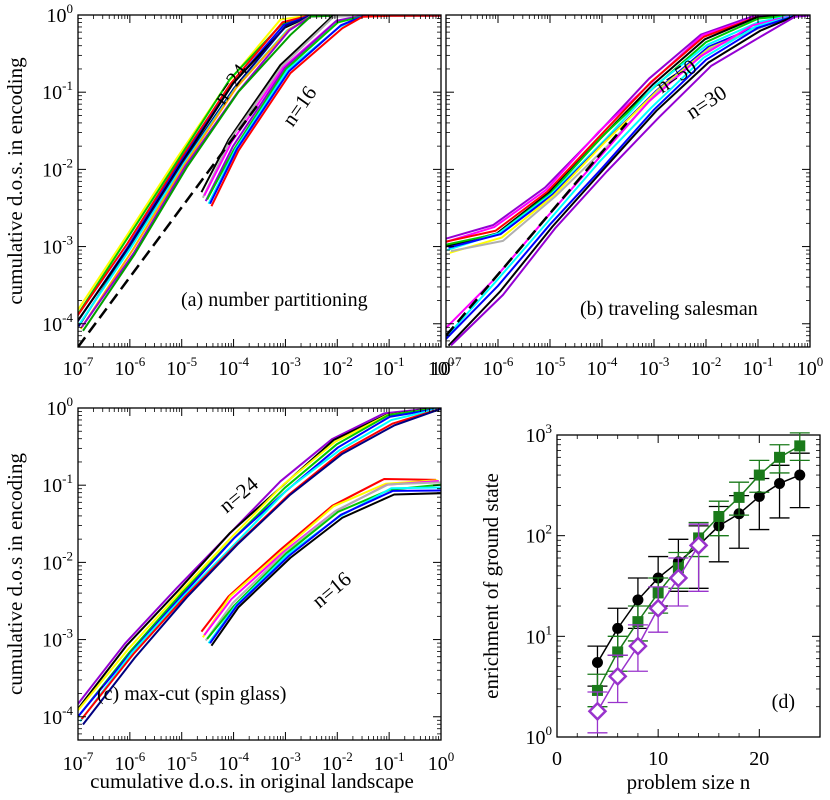 This screenshot has height=800, width=830. What do you see at coordinates (669, 309) in the screenshot?
I see `panel-label: (b) traveling salesman` at bounding box center [669, 309].